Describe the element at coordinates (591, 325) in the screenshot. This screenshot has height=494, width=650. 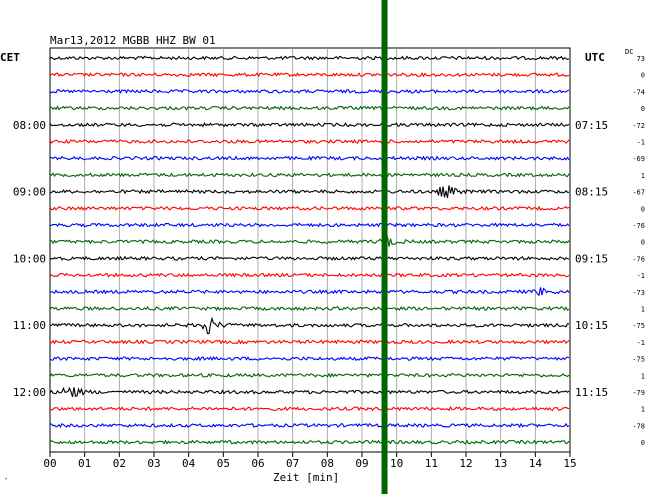
I see `right-time-label: 10:15` at that location.